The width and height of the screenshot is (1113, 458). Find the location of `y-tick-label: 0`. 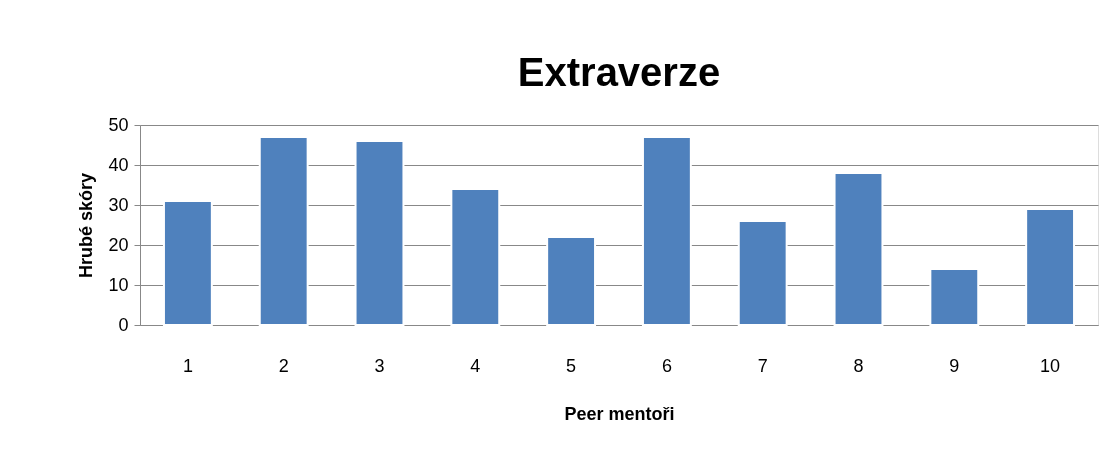

y-tick-label: 0 is located at coordinates (123, 324).